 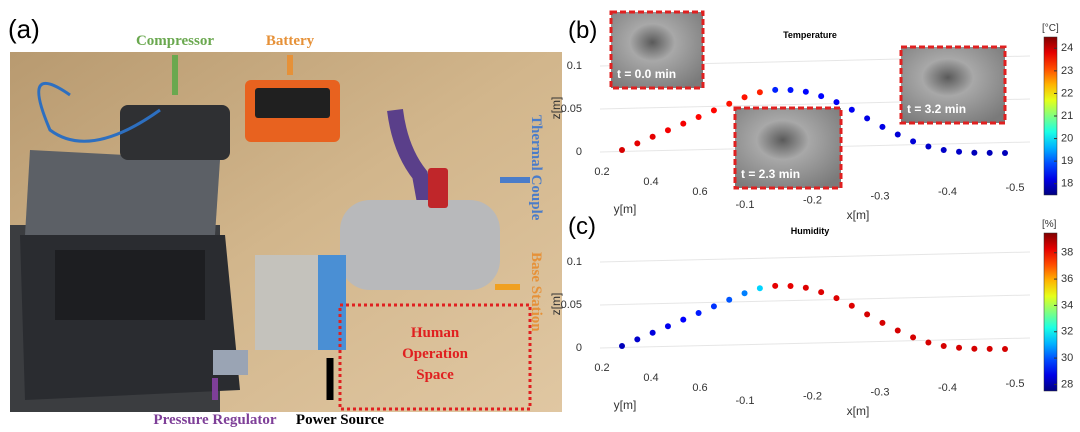 What do you see at coordinates (936, 109) in the screenshot?
I see `inset-label: t = 3.2 min` at bounding box center [936, 109].